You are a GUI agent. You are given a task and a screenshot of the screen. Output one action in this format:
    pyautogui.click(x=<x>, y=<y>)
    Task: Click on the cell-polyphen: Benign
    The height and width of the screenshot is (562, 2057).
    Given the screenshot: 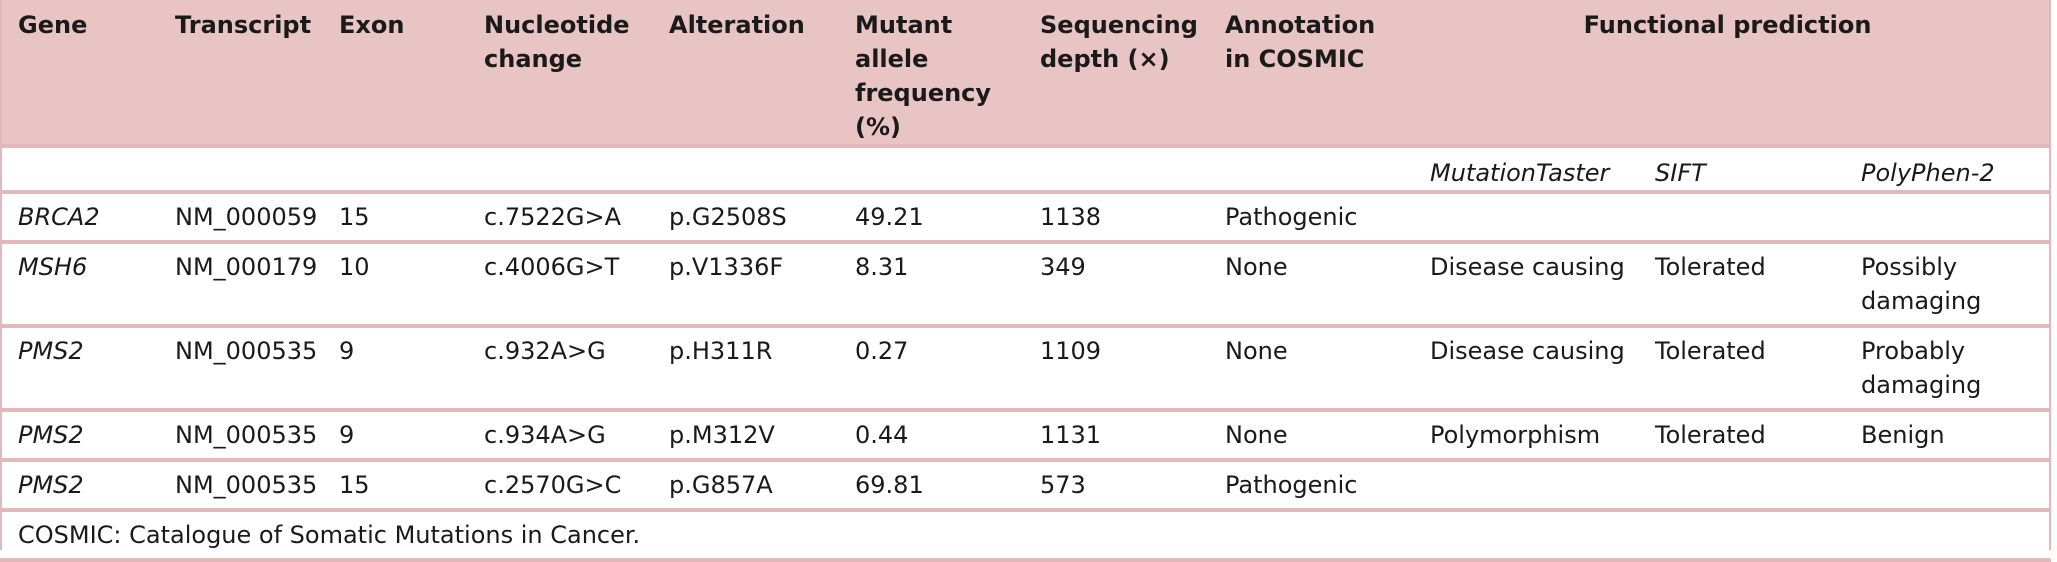 What is the action you would take?
    pyautogui.click(x=1947, y=436)
    